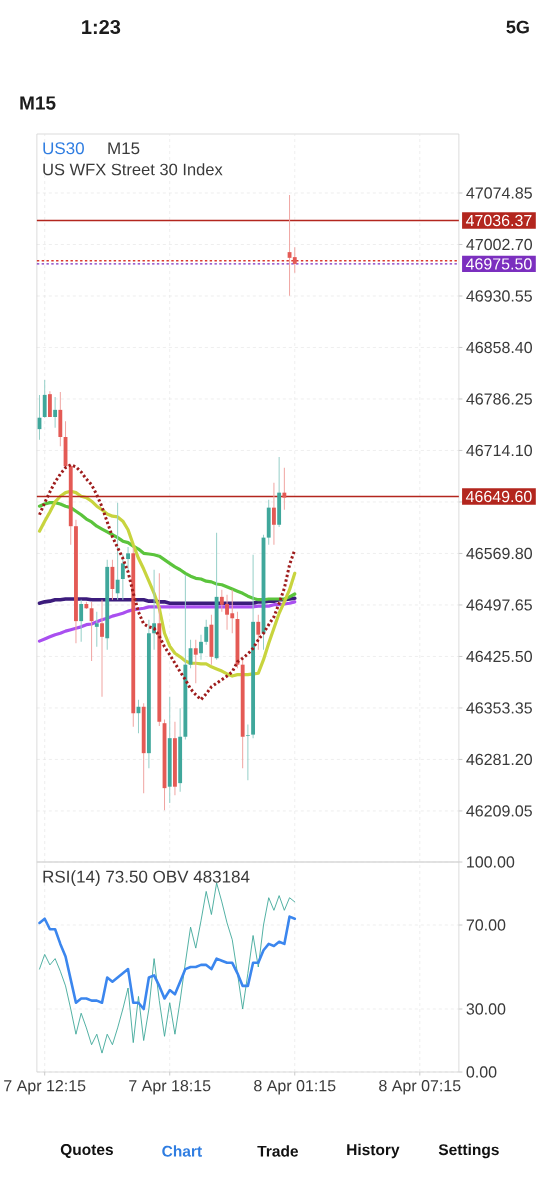 This screenshot has height=1200, width=555. I want to click on y-tick-label: 30.00, so click(486, 1009).